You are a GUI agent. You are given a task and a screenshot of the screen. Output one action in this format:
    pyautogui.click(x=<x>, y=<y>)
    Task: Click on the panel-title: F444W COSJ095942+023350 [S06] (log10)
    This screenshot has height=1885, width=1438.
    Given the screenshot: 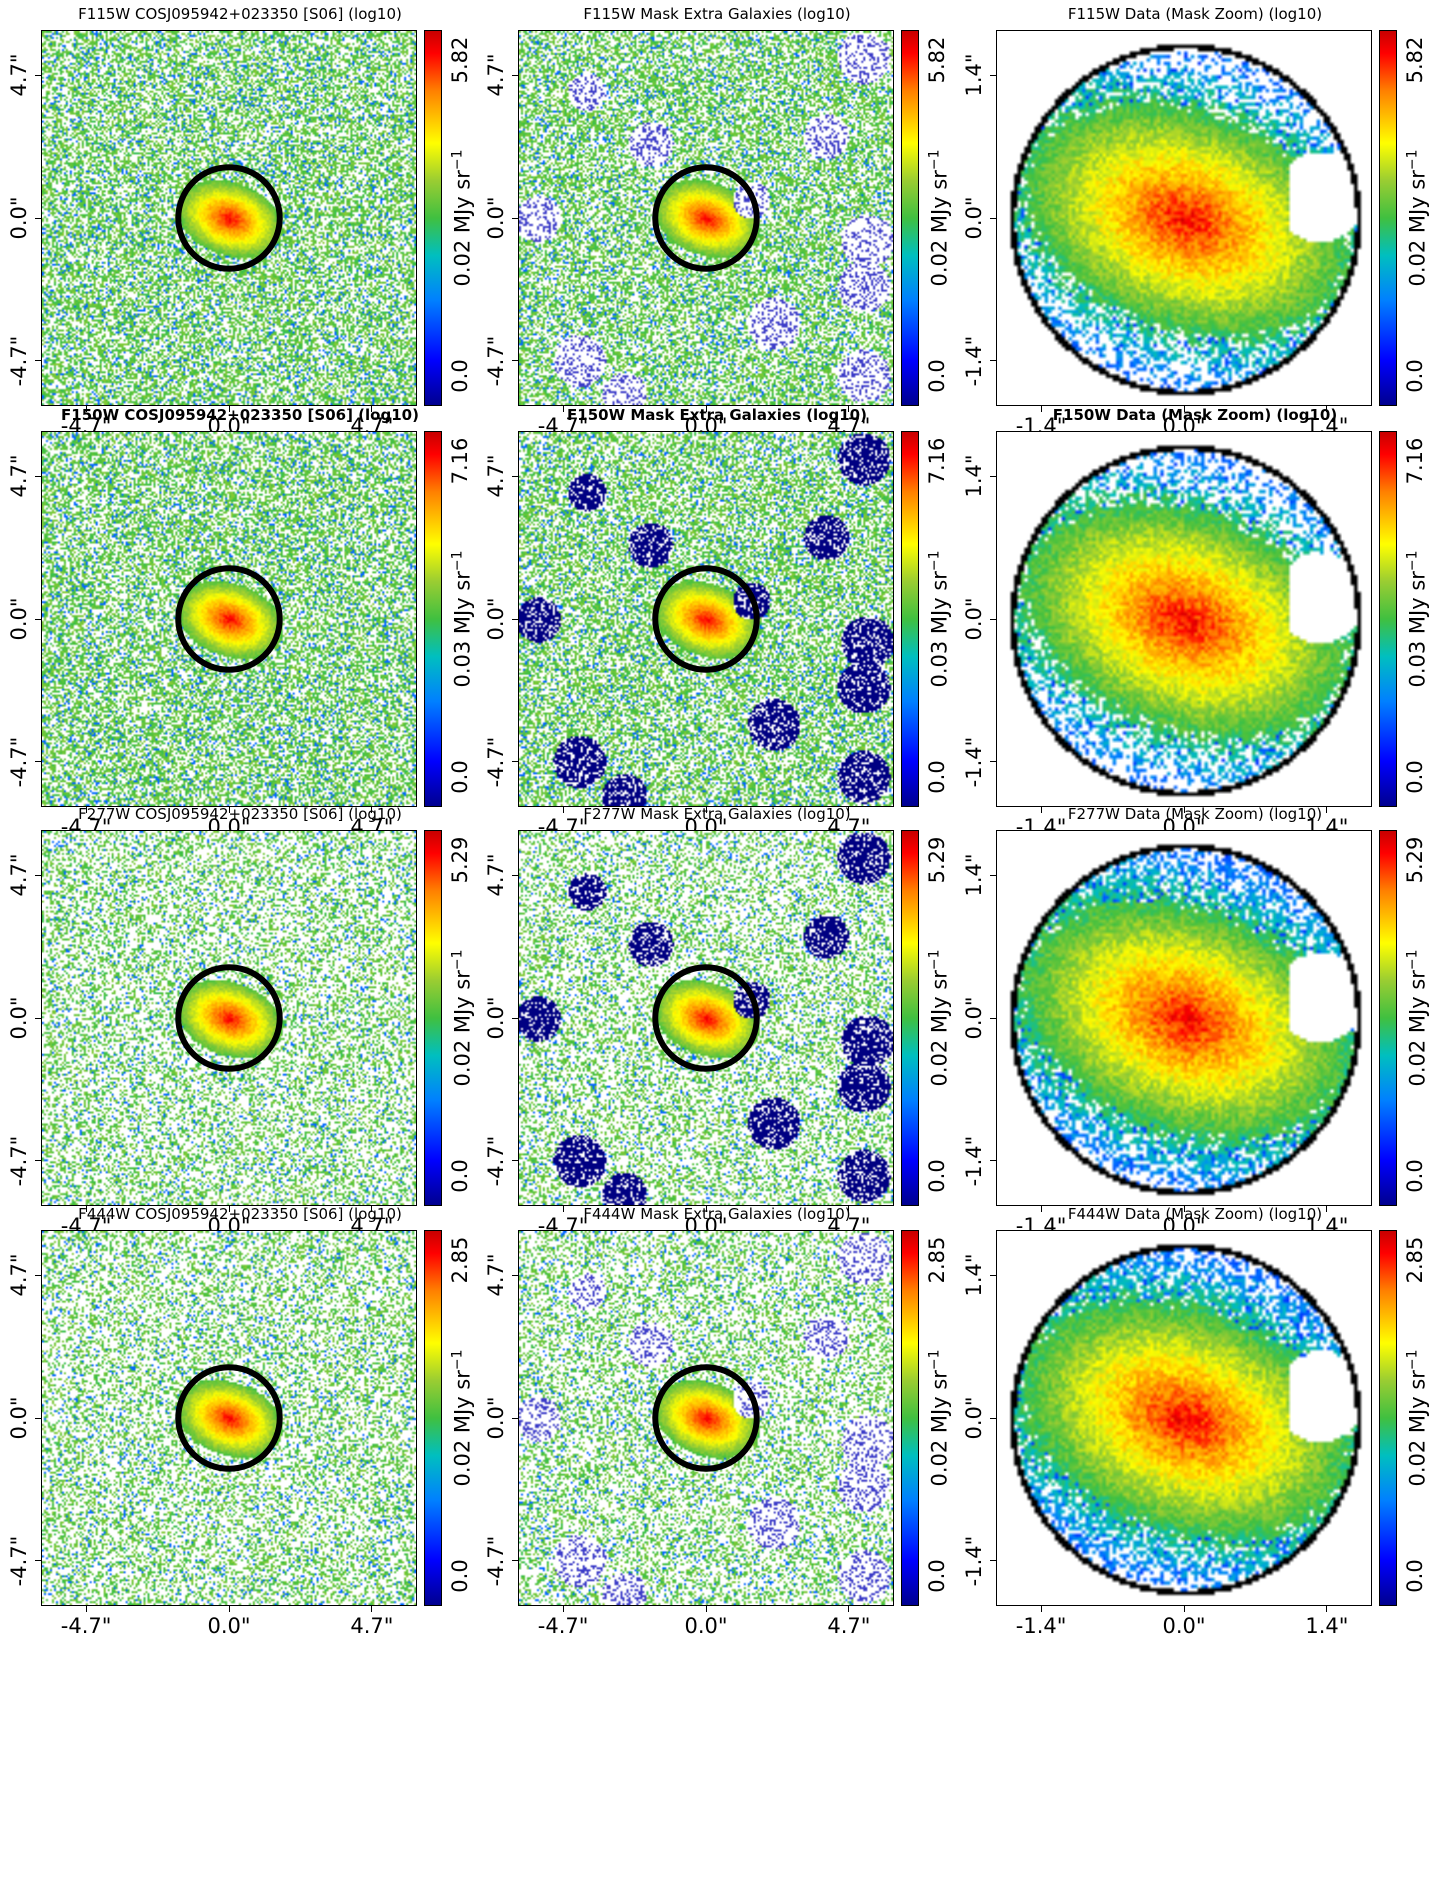 What is the action you would take?
    pyautogui.click(x=240, y=1214)
    